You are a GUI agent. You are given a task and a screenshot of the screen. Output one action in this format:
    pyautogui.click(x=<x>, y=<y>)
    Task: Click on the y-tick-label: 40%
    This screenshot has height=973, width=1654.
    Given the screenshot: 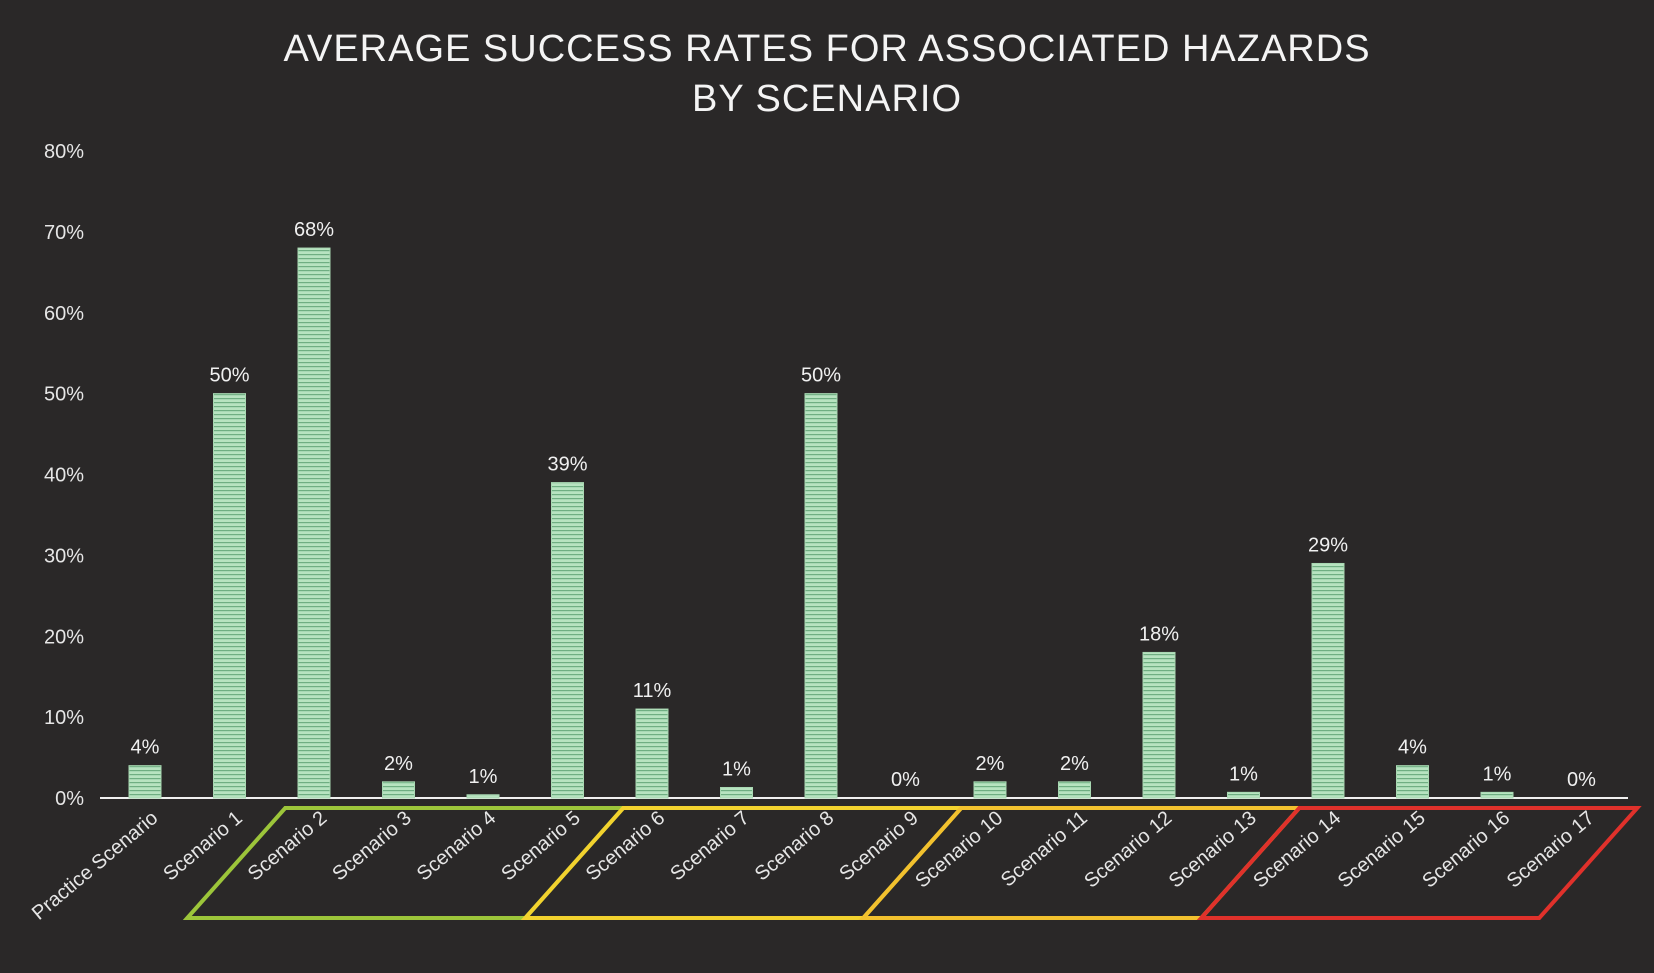 What is the action you would take?
    pyautogui.click(x=64, y=476)
    